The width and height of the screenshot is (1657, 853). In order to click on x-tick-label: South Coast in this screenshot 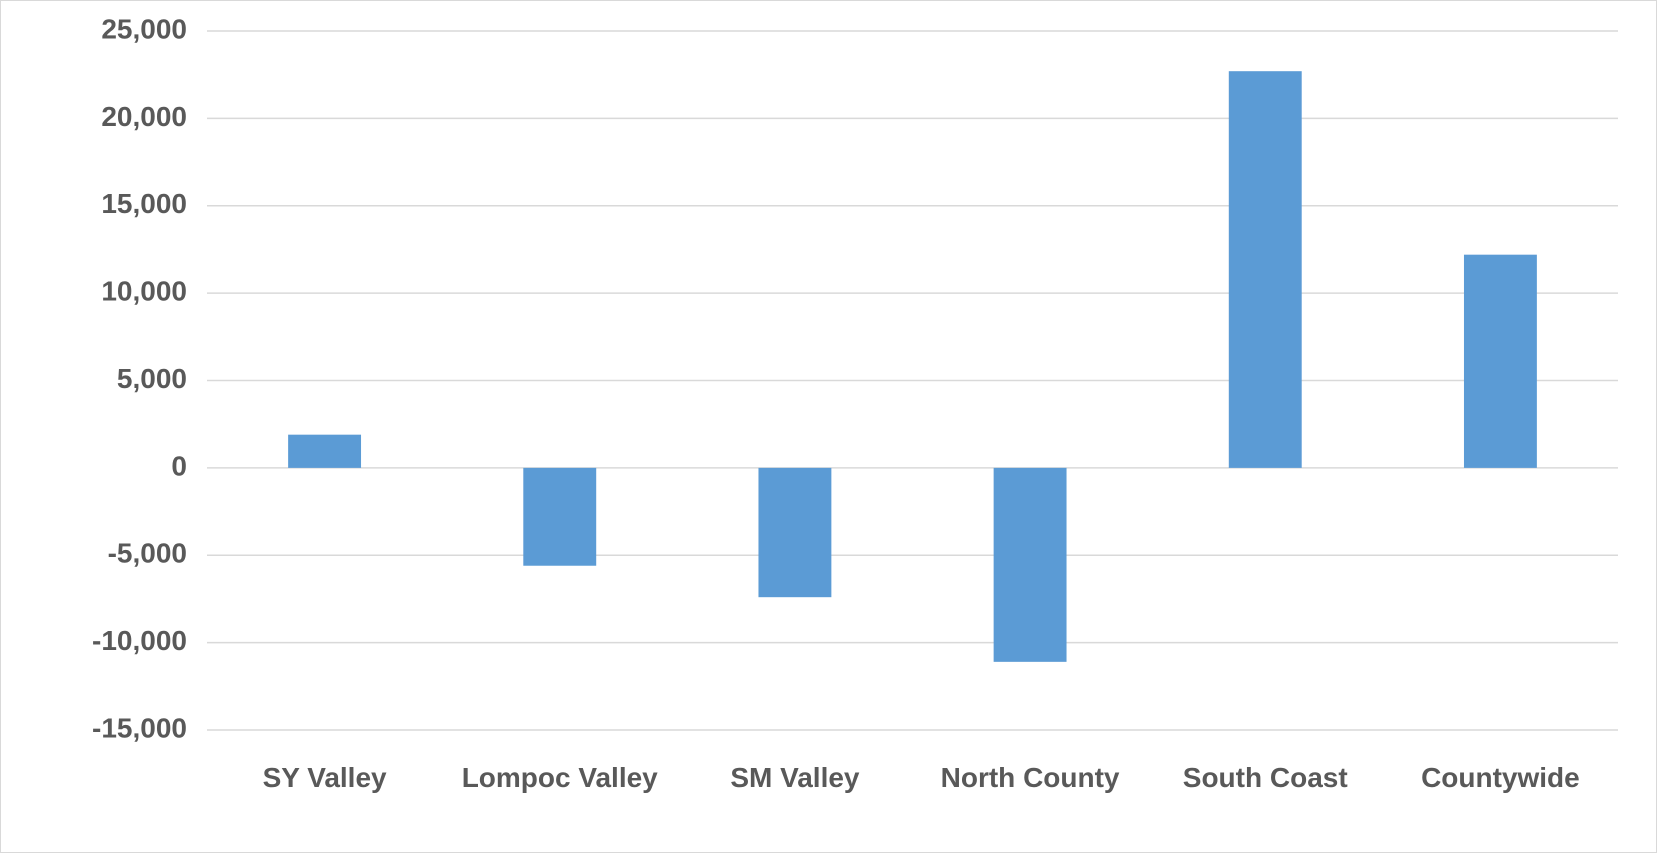, I will do `click(1265, 777)`.